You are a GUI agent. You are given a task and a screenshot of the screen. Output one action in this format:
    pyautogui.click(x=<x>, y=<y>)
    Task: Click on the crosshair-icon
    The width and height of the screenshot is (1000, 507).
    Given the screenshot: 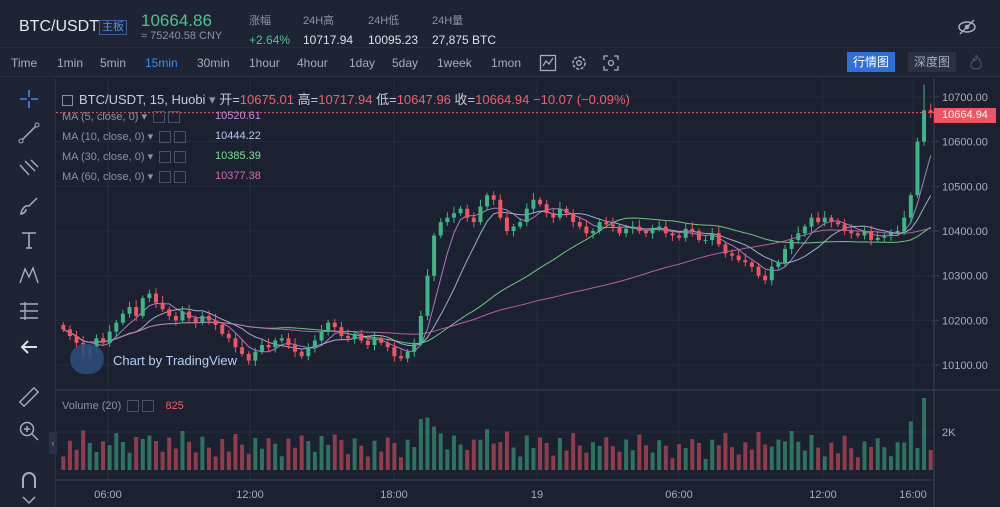 What is the action you would take?
    pyautogui.click(x=29, y=99)
    